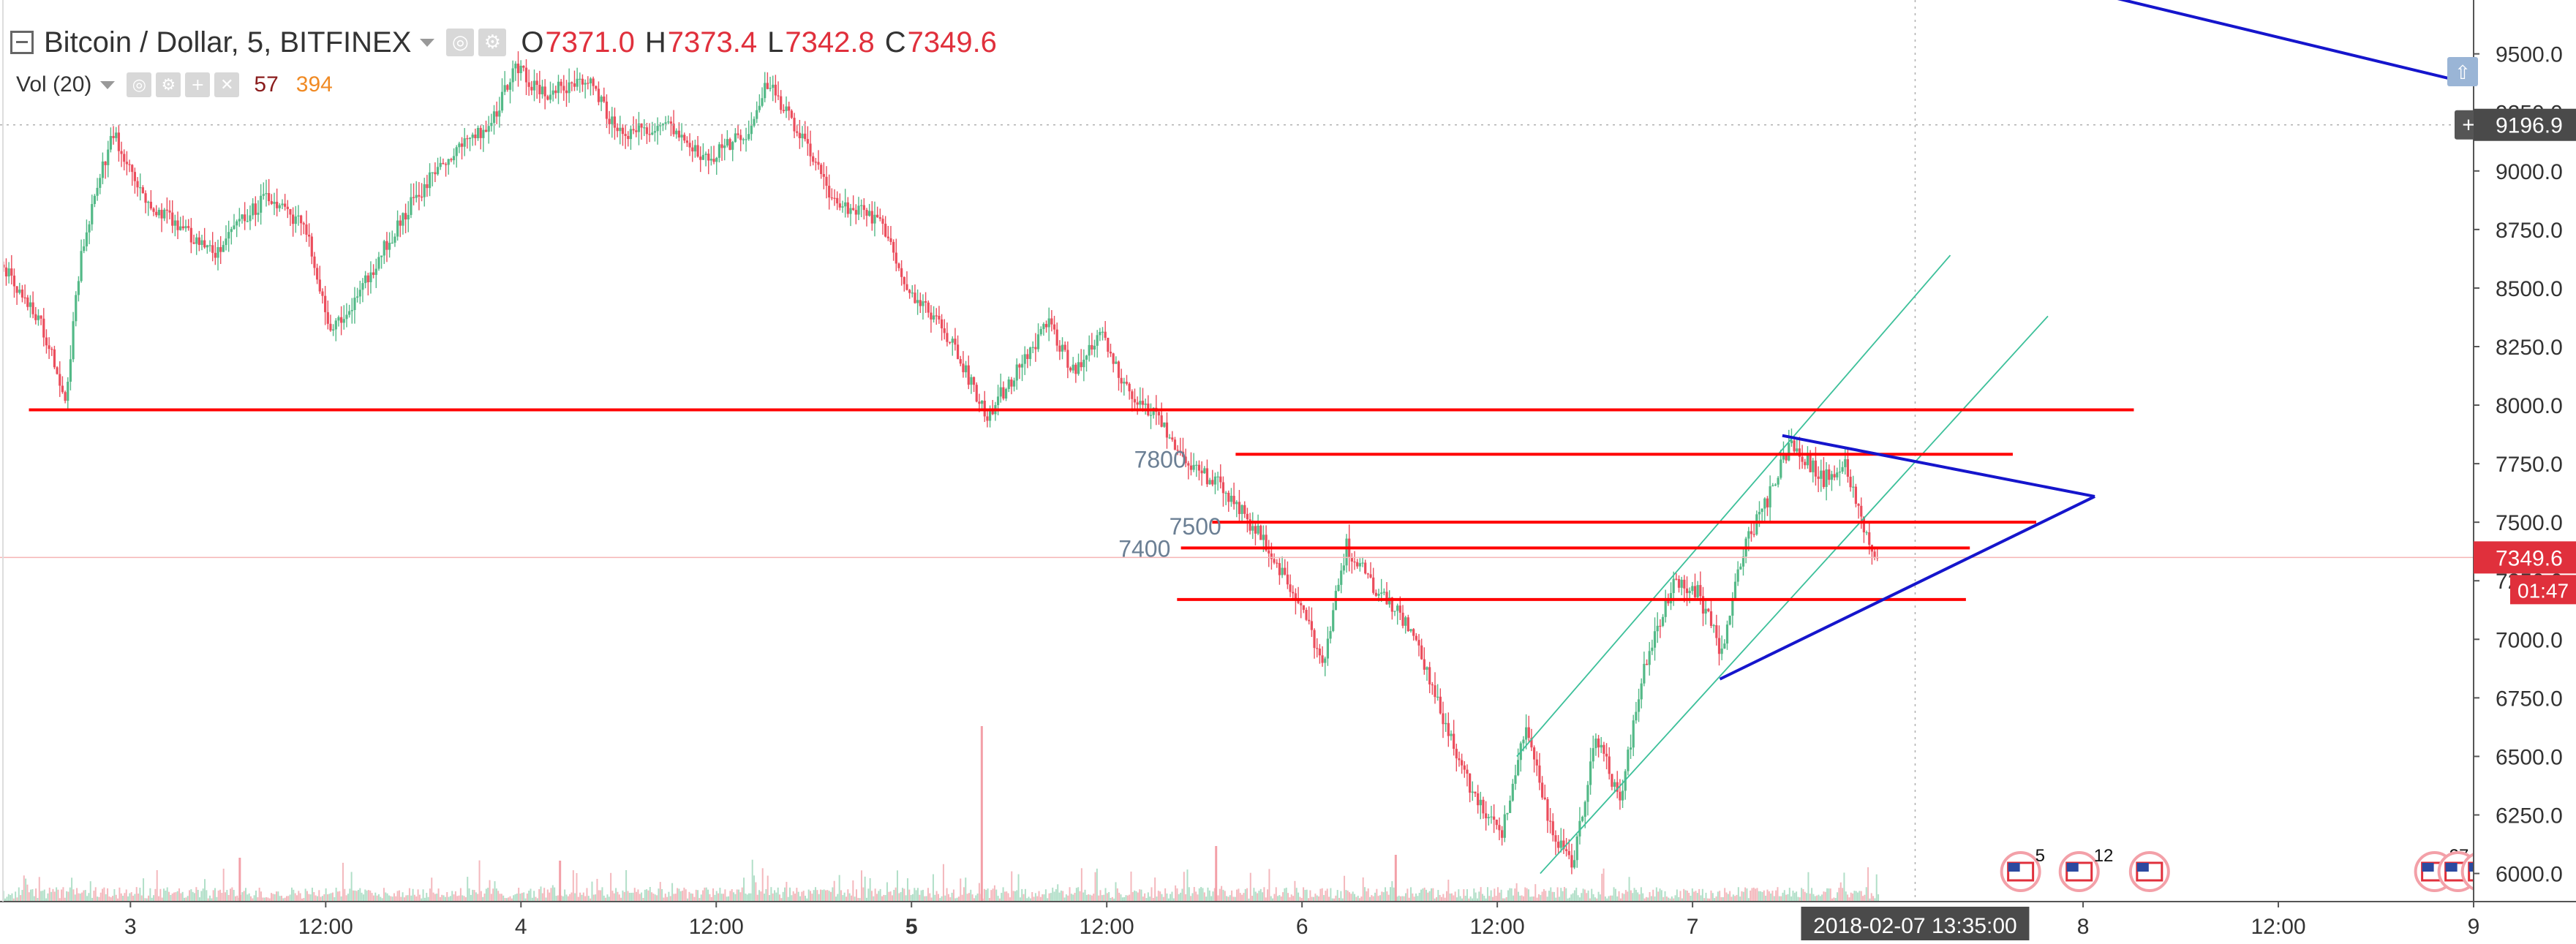 The width and height of the screenshot is (2576, 944). Describe the element at coordinates (22, 42) in the screenshot. I see `collapse-icon` at that location.